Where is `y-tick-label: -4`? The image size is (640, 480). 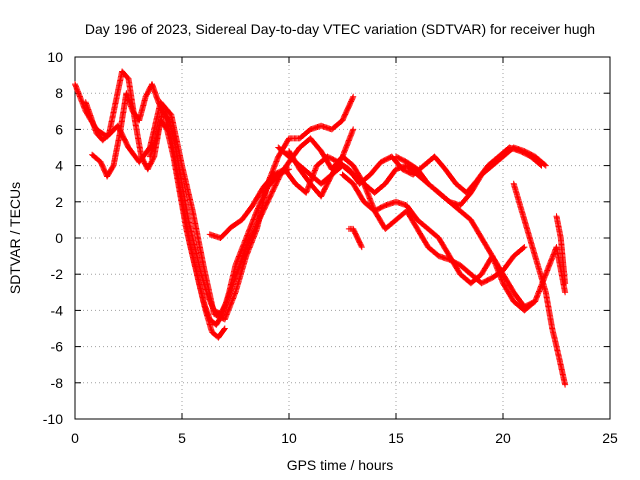
y-tick-label: -4 is located at coordinates (57, 310).